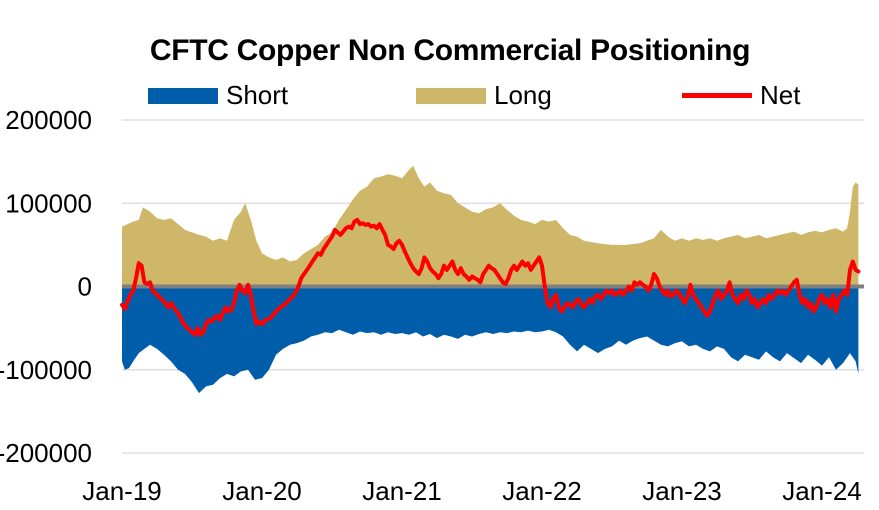  I want to click on legend-line-net, so click(717, 95).